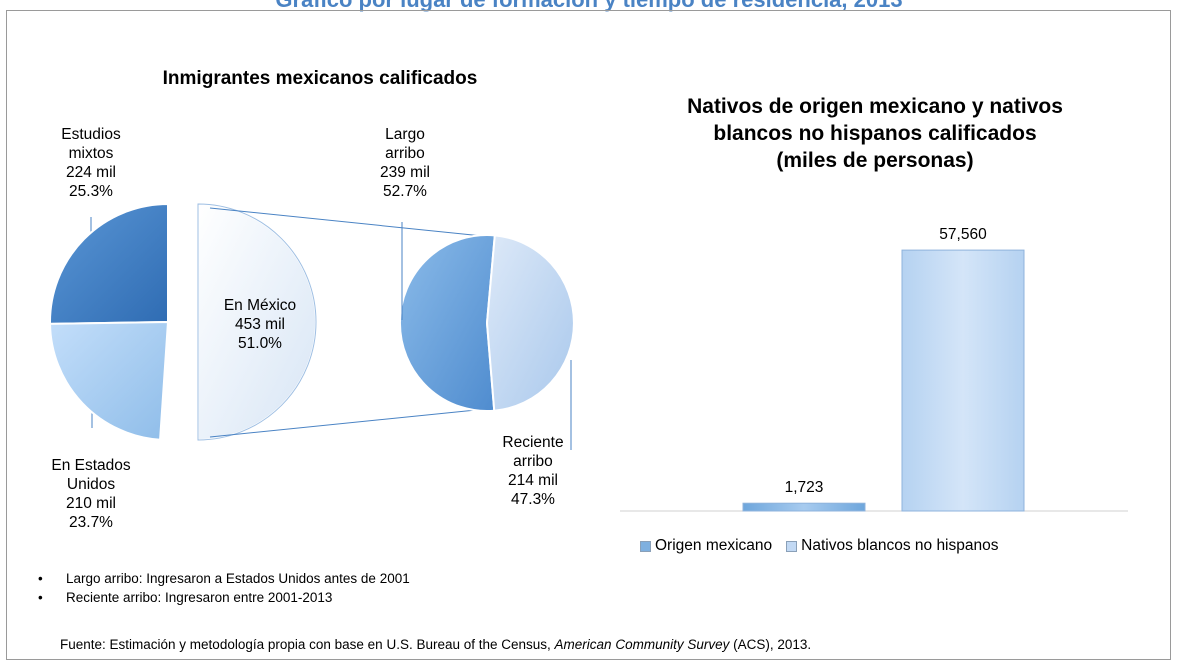 This screenshot has width=1178, height=667. Describe the element at coordinates (714, 545) in the screenshot. I see `legend-label-origen-mexicano: Origen mexicano` at that location.